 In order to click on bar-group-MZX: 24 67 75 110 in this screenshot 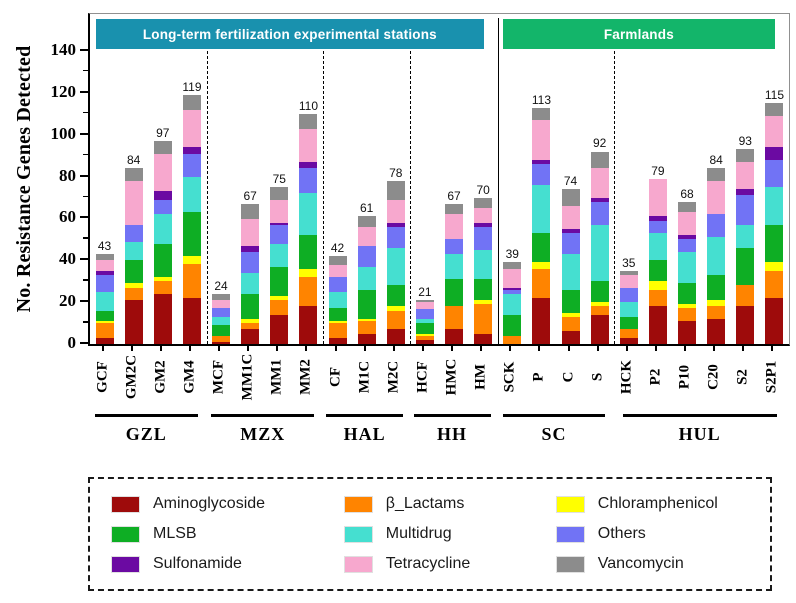, I will do `click(265, 179)`.